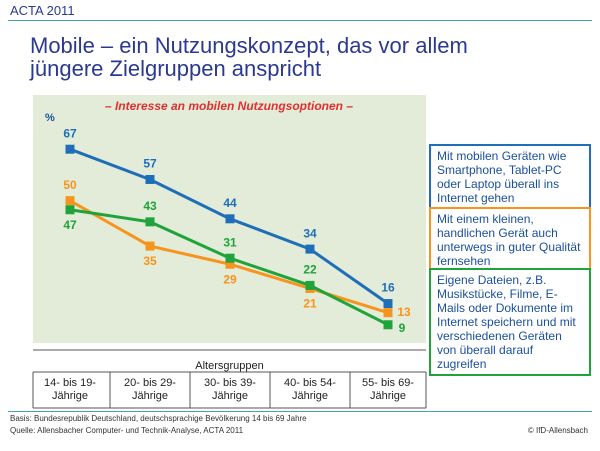 The width and height of the screenshot is (600, 451). Describe the element at coordinates (388, 288) in the screenshot. I see `data-label: 16` at that location.